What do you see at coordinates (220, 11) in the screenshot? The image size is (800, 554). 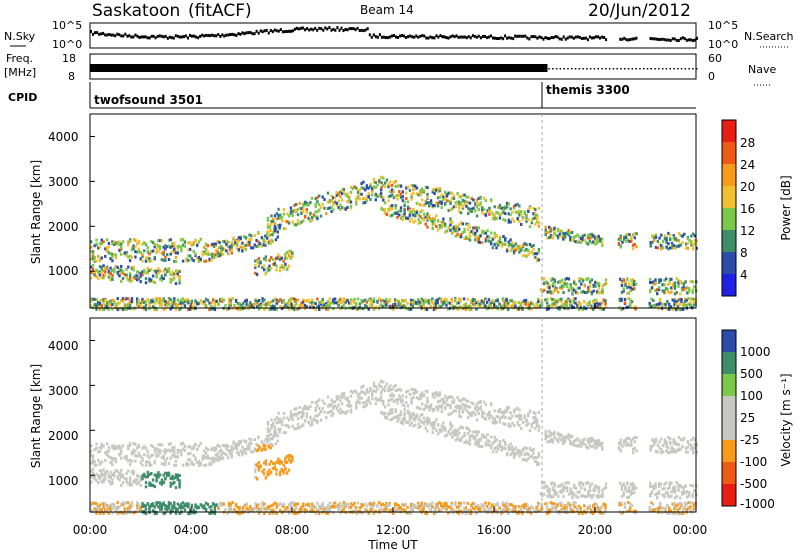 I see `method-title: (fitACF)` at bounding box center [220, 11].